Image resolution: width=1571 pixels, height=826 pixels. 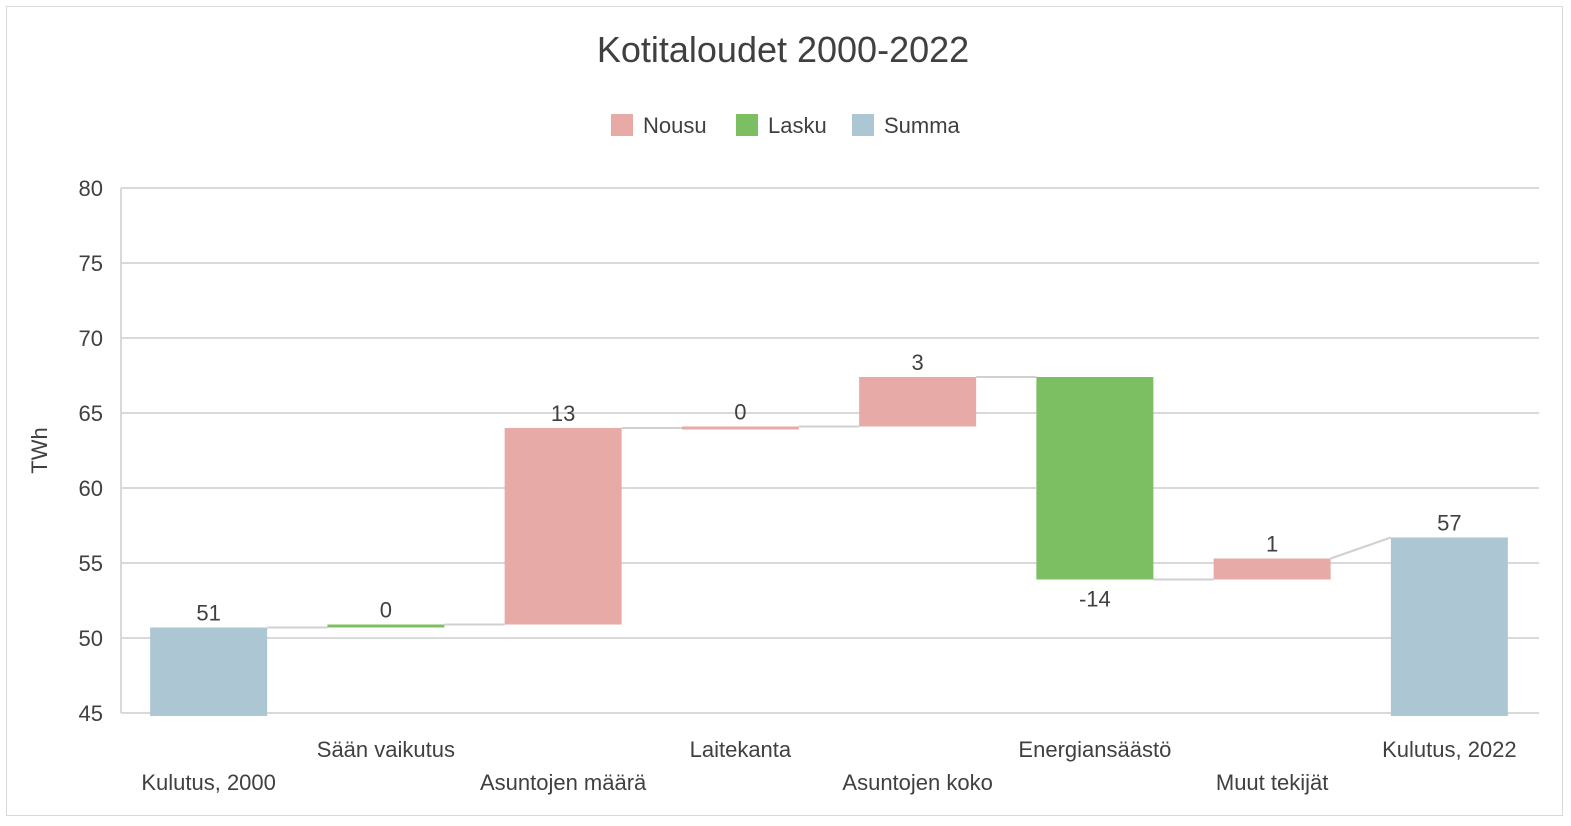 I want to click on y-tick-label-3: 60, so click(x=91, y=488).